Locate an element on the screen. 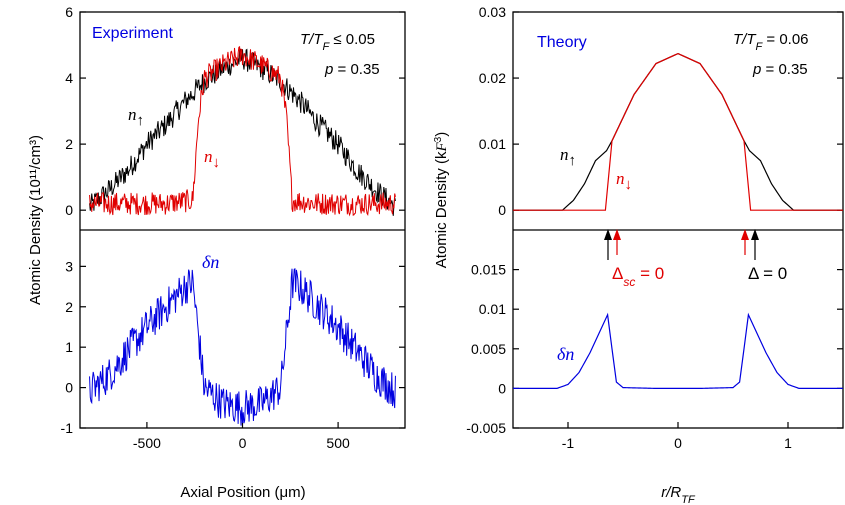 The width and height of the screenshot is (845, 505). exp-n-down-label: n↓ is located at coordinates (212, 159).